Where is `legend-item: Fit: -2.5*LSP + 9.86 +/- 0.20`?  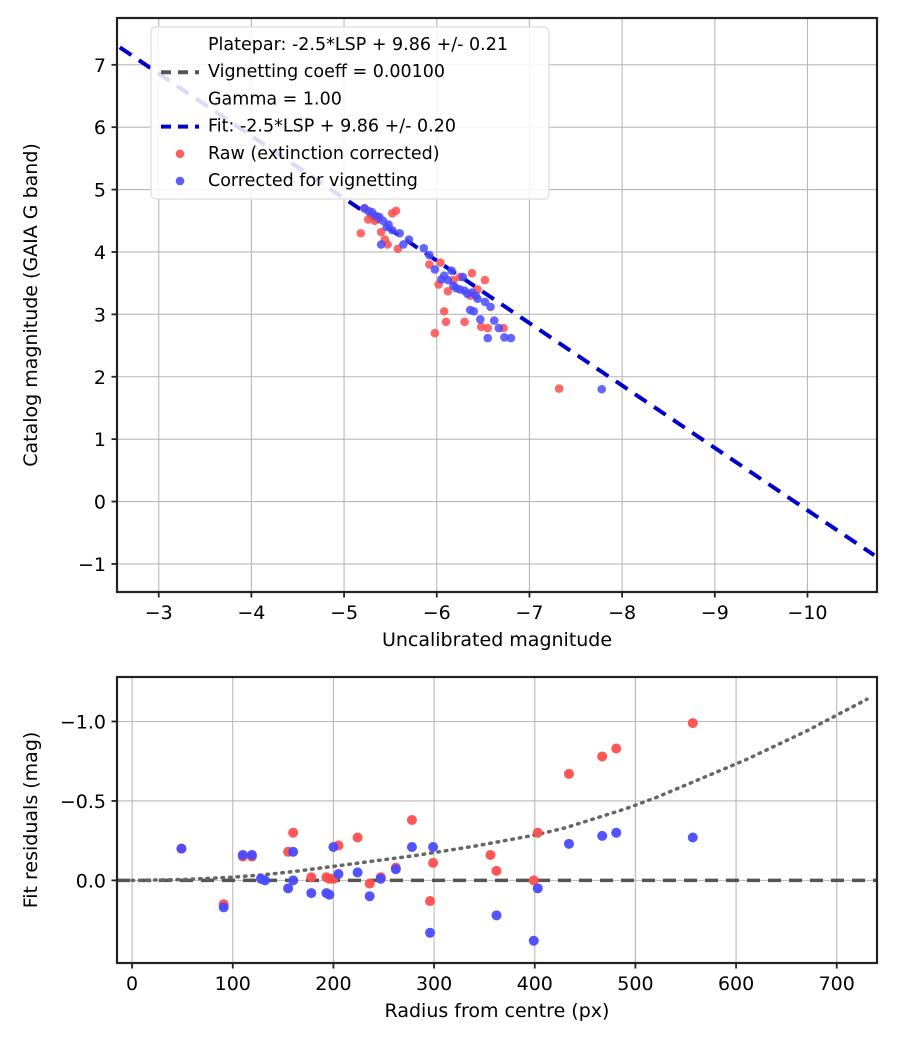
legend-item: Fit: -2.5*LSP + 9.86 +/- 0.20 is located at coordinates (308, 127).